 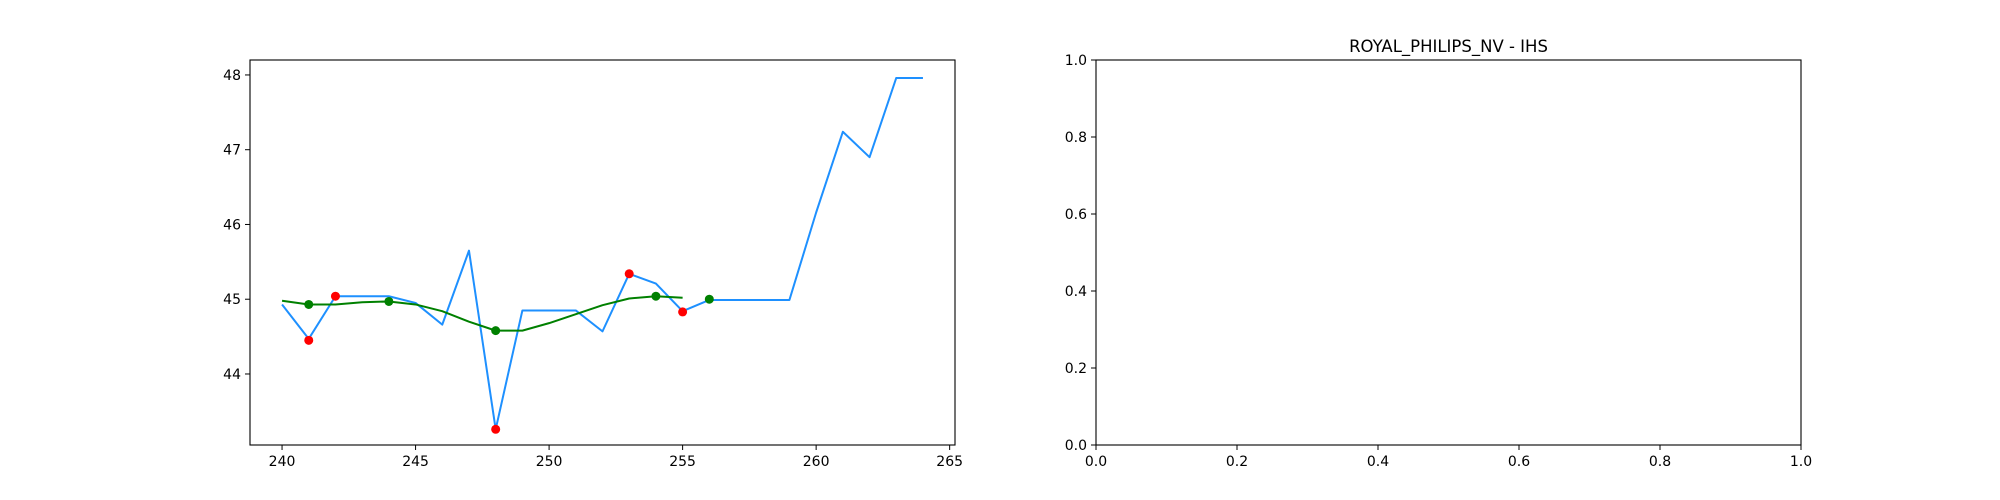 I want to click on y-tick-label: 47, so click(x=232, y=151).